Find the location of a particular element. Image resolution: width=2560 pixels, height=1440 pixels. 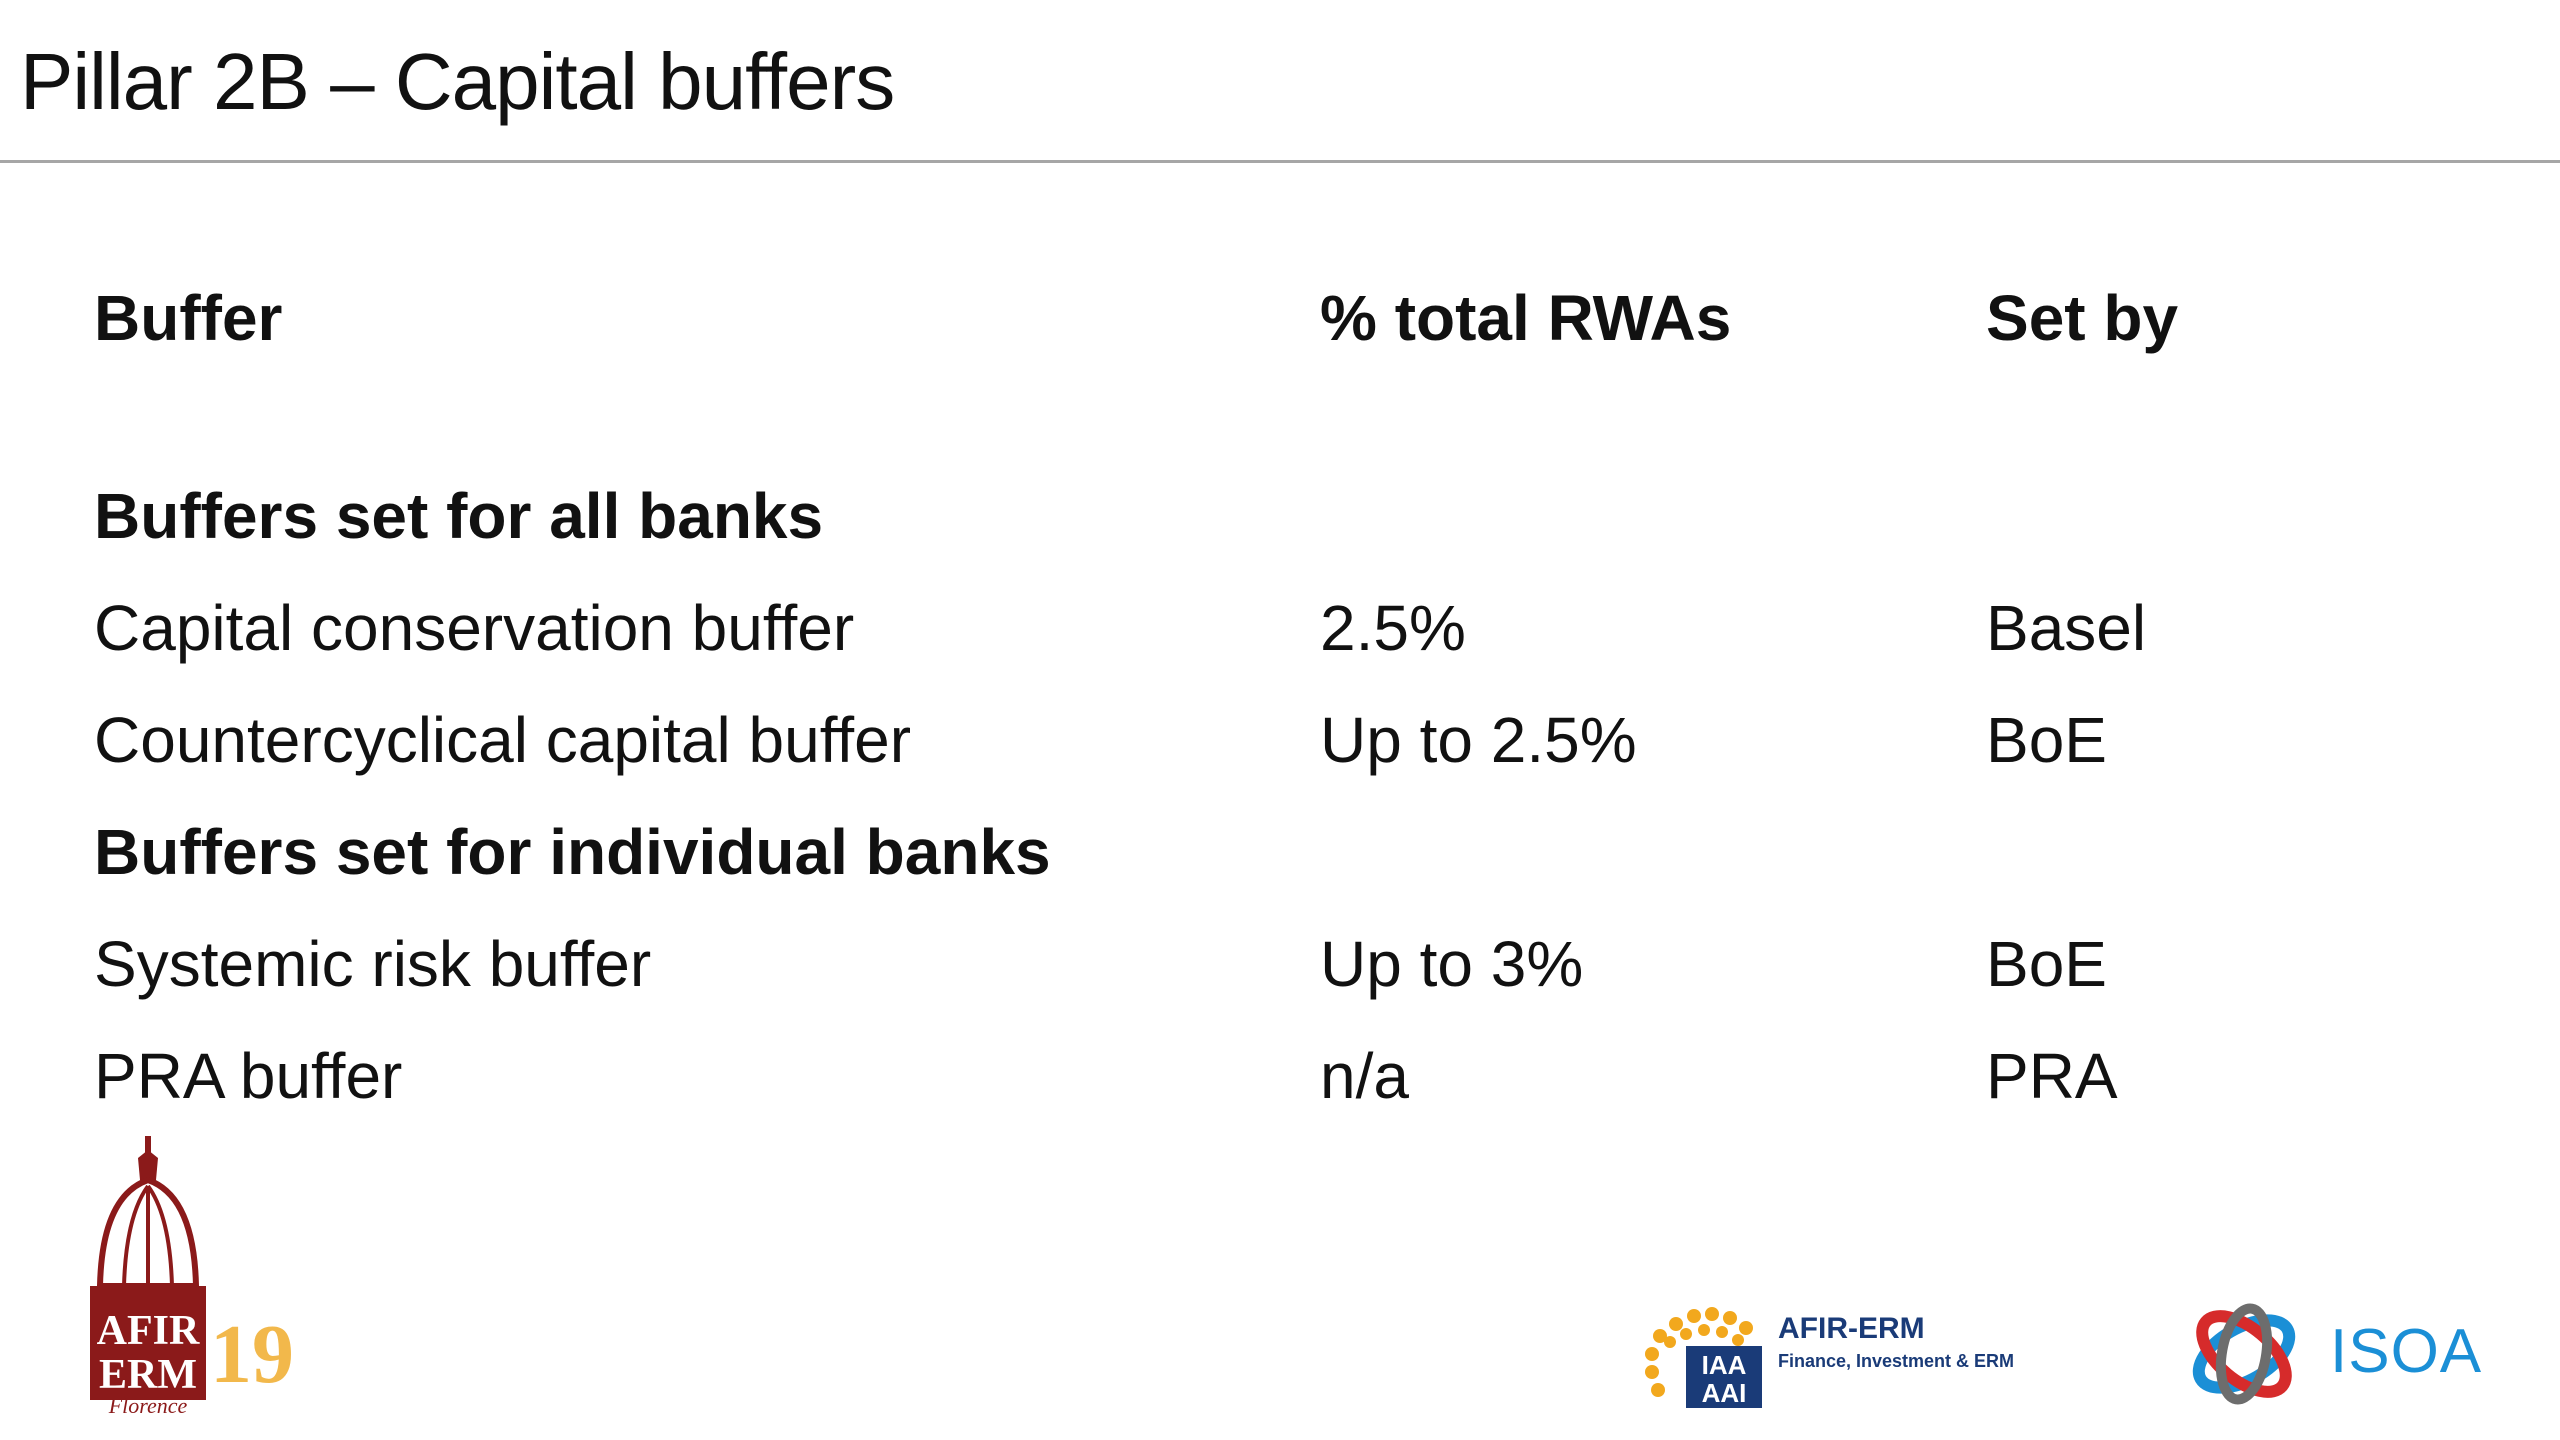

iaa-text: AFIR-ERM Finance, Investment & ERM is located at coordinates (1896, 1342).